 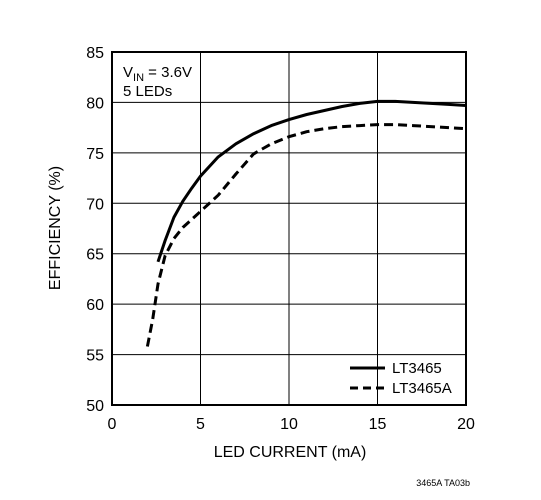 What do you see at coordinates (422, 388) in the screenshot?
I see `legend-label-lt3465a: LT3465A` at bounding box center [422, 388].